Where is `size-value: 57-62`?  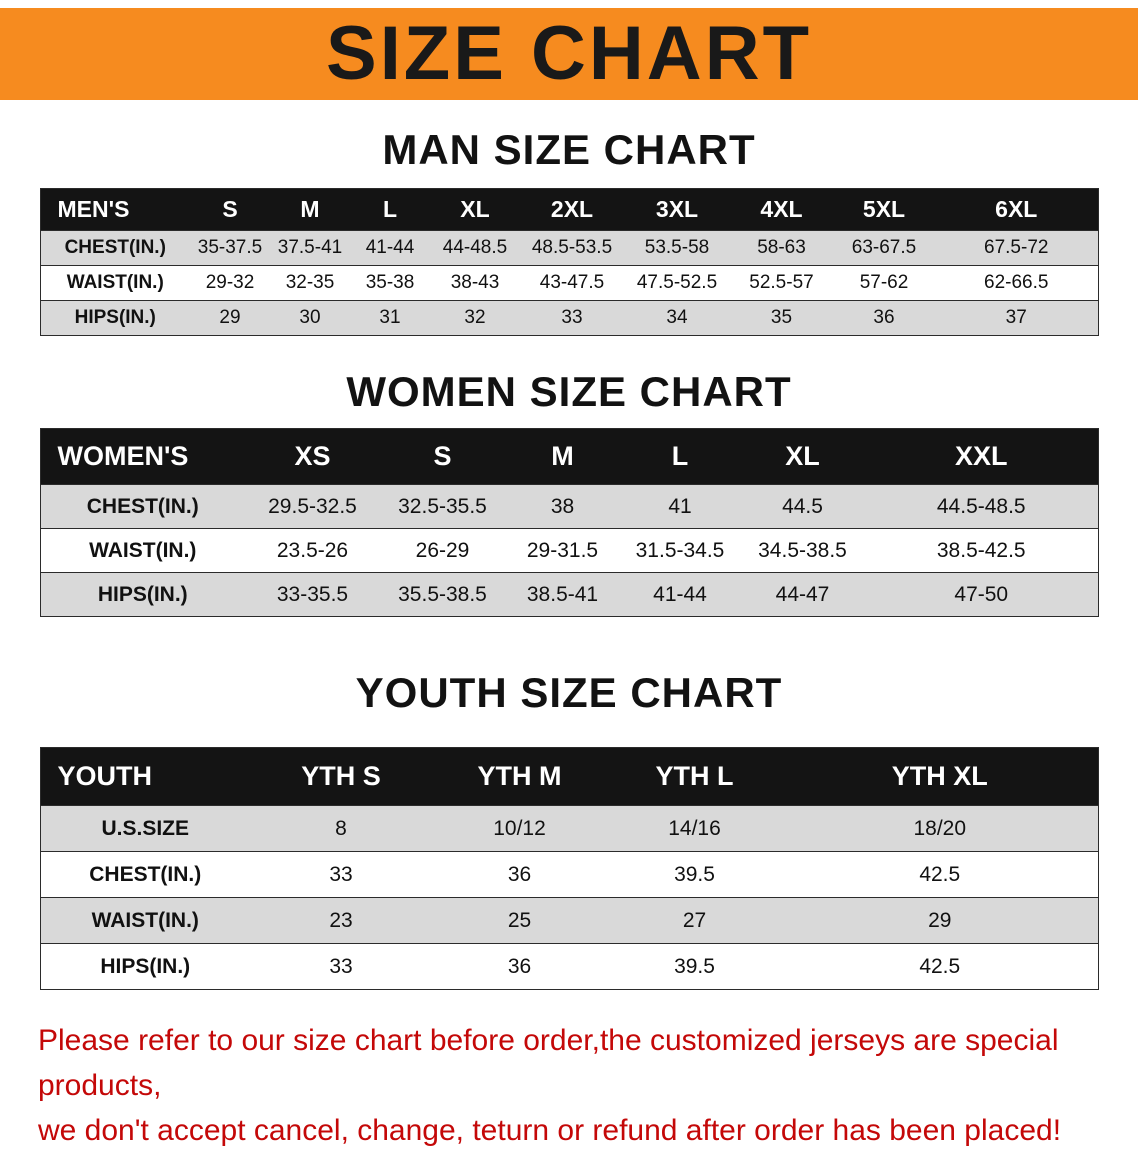
size-value: 57-62 is located at coordinates (884, 283).